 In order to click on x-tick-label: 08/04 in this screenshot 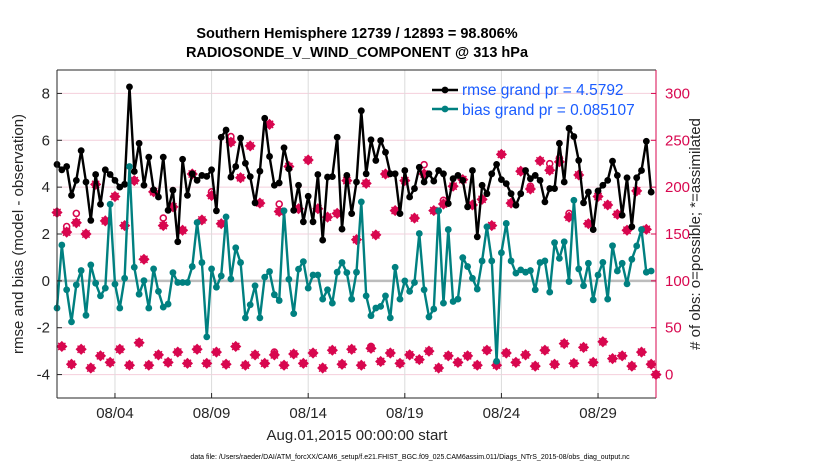, I will do `click(115, 413)`.